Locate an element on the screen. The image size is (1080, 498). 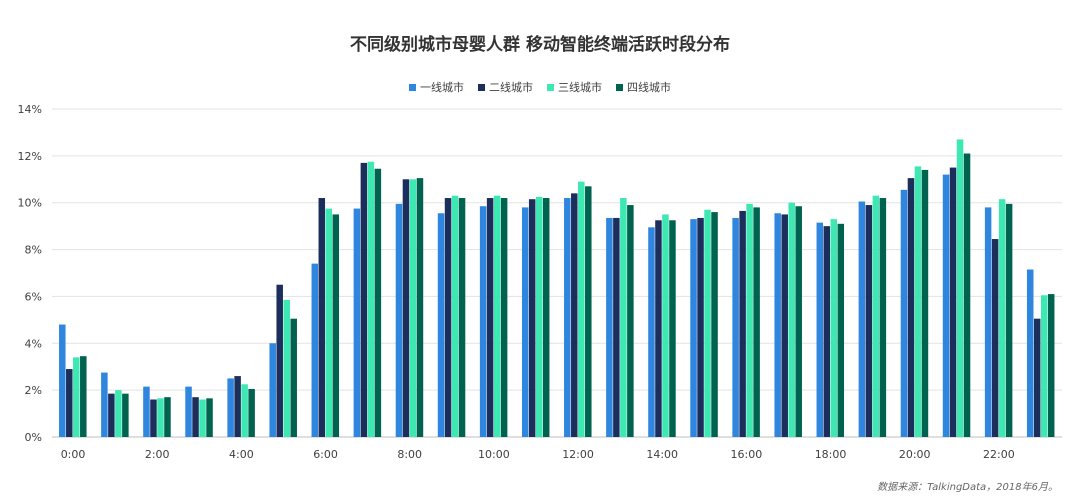
x-tick-label: 18:00 is located at coordinates (831, 454).